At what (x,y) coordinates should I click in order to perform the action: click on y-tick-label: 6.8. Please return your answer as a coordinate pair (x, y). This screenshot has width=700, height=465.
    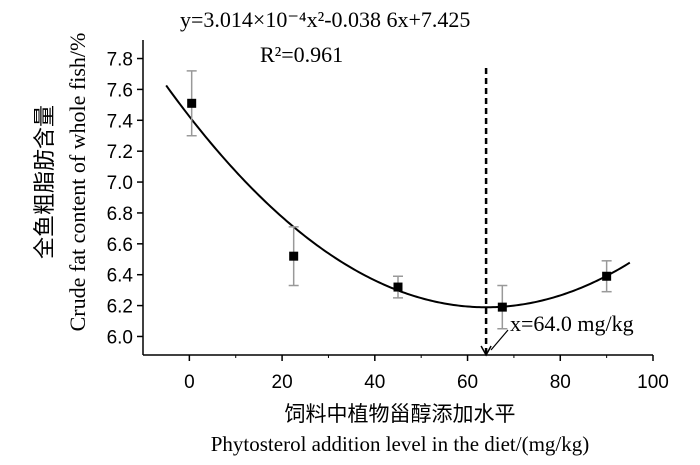
    Looking at the image, I should click on (120, 214).